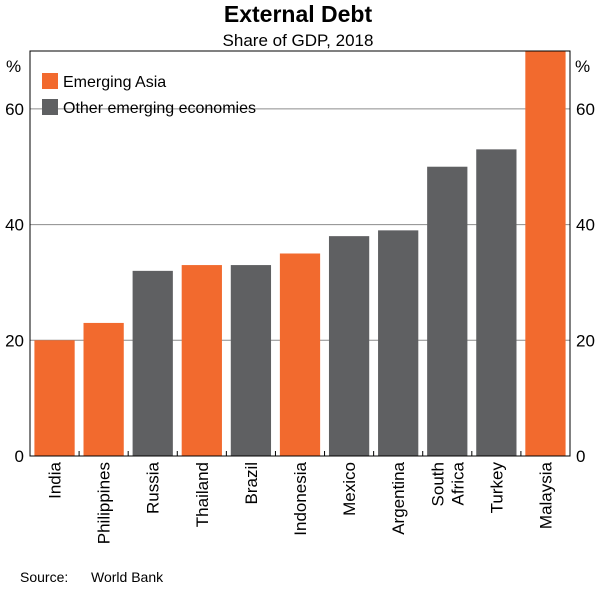 This screenshot has height=589, width=596. What do you see at coordinates (585, 340) in the screenshot?
I see `y-tick-right-20: 20` at bounding box center [585, 340].